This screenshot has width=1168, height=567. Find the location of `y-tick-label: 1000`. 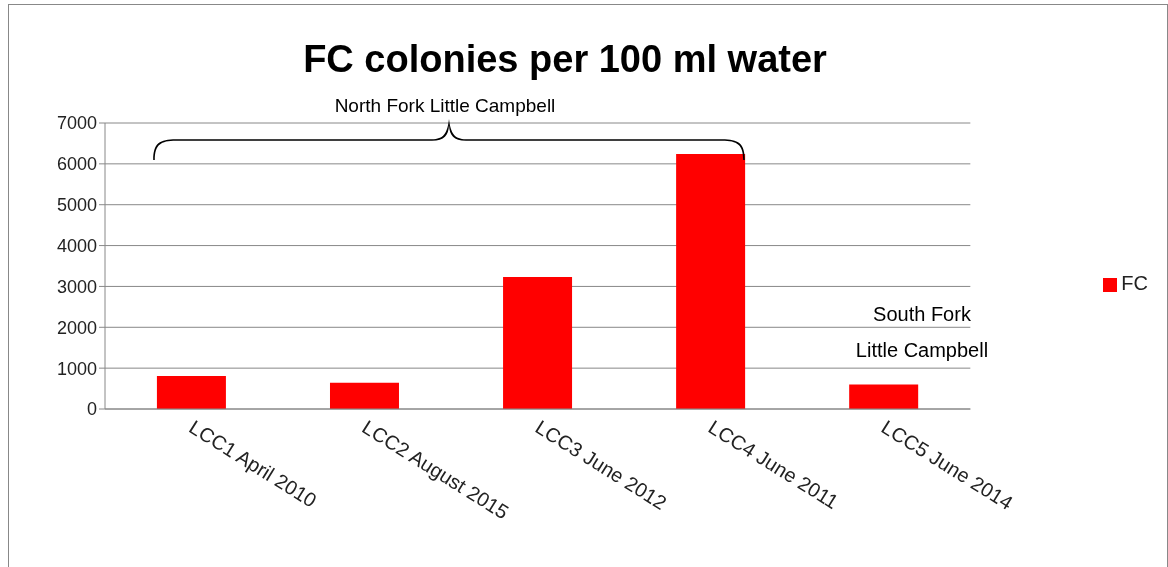

y-tick-label: 1000 is located at coordinates (76, 368).